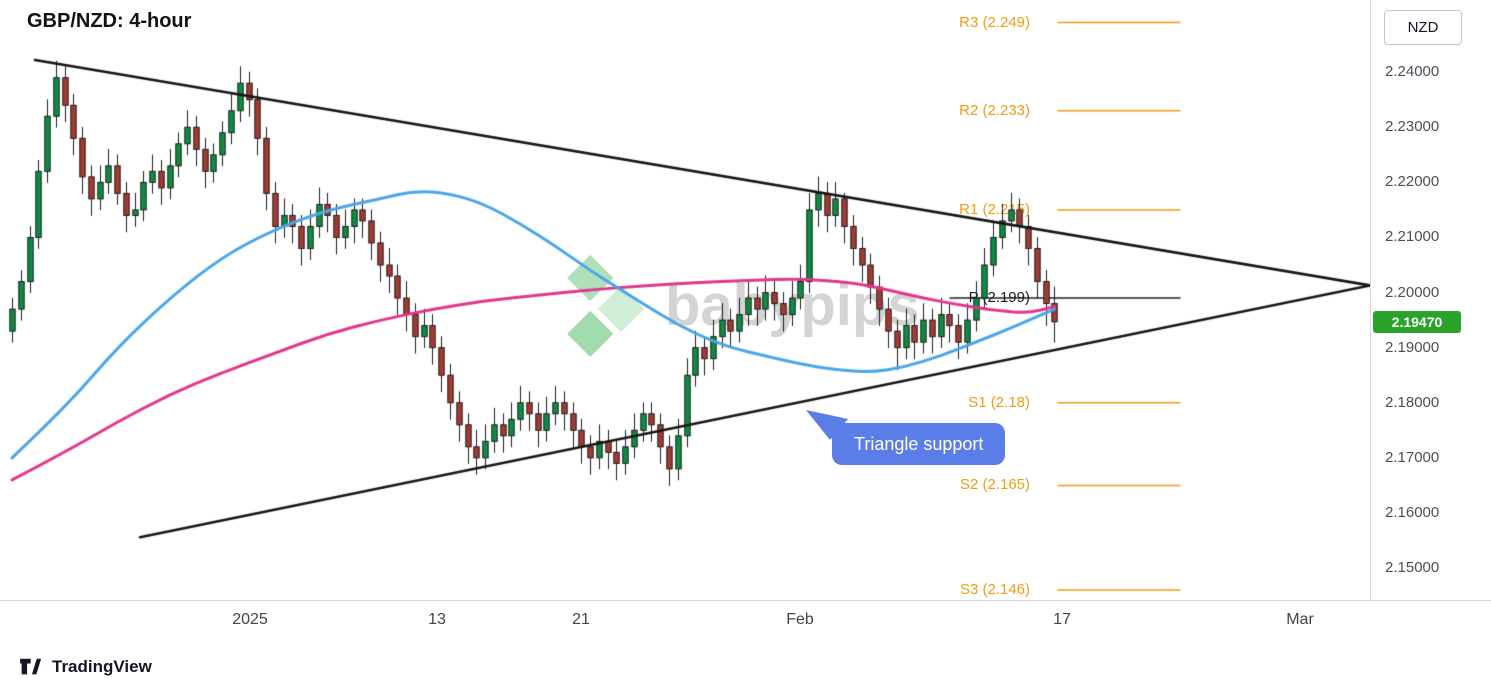  Describe the element at coordinates (1412, 457) in the screenshot. I see `price-tick-label: 2.17000` at that location.